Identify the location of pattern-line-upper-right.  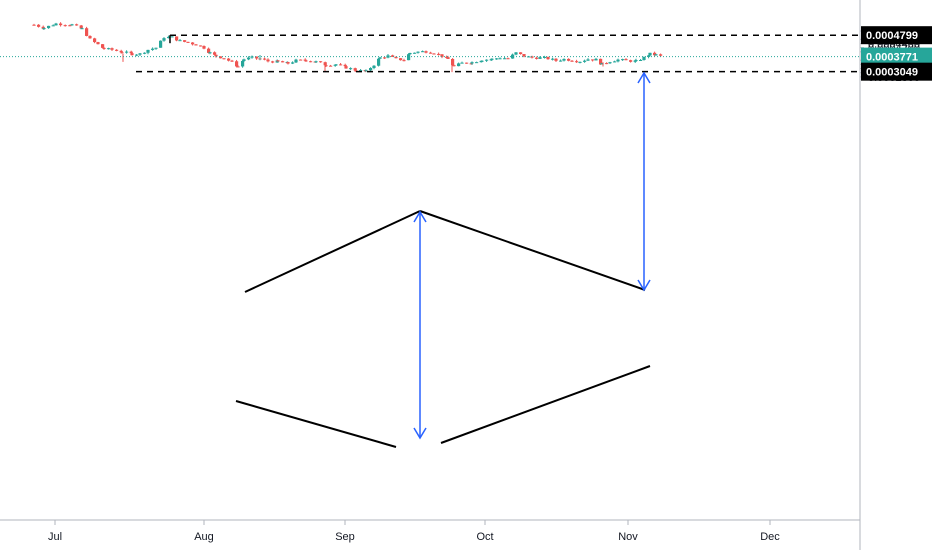
(532, 250).